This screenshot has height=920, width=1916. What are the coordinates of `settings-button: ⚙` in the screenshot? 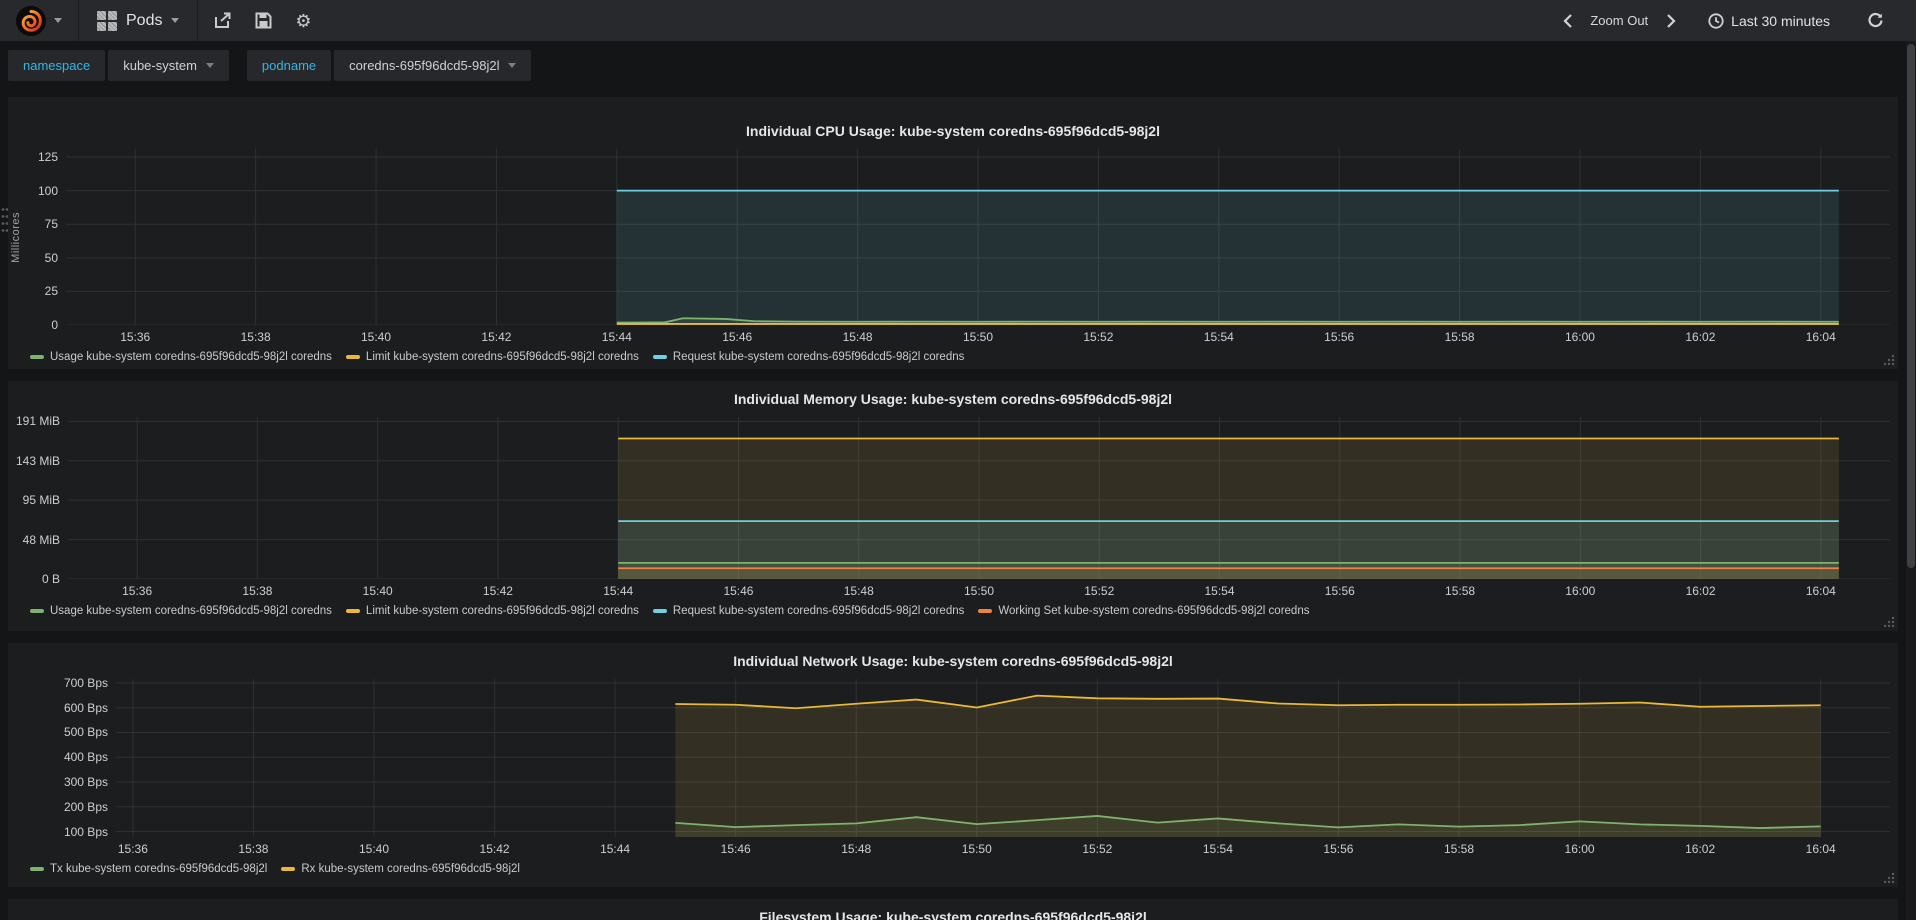 It's located at (303, 21).